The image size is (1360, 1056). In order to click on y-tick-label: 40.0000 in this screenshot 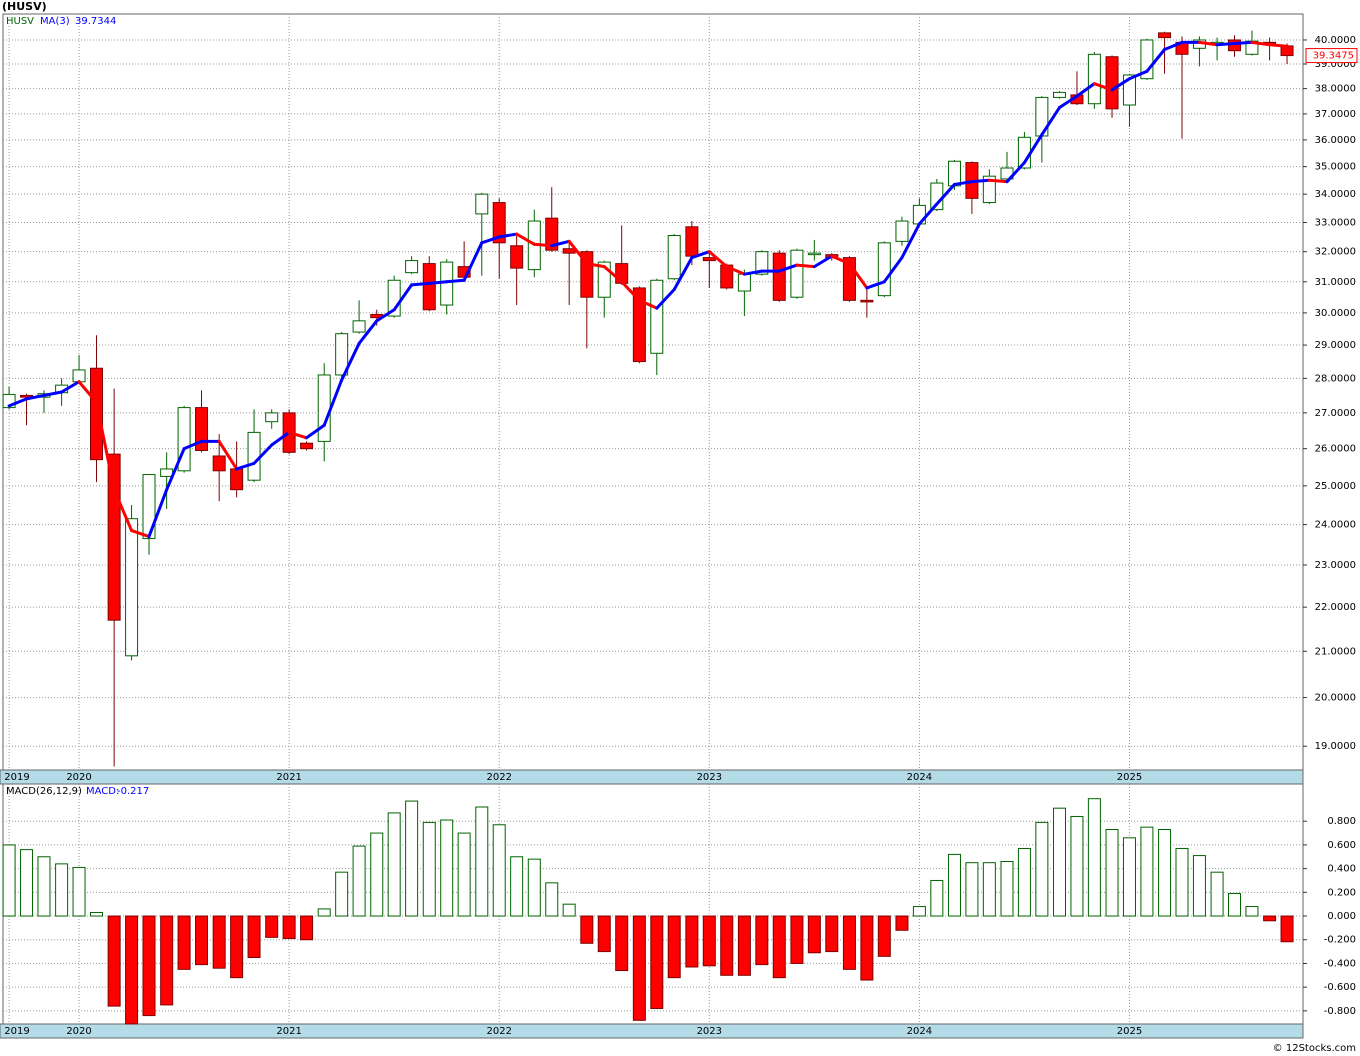, I will do `click(1335, 40)`.